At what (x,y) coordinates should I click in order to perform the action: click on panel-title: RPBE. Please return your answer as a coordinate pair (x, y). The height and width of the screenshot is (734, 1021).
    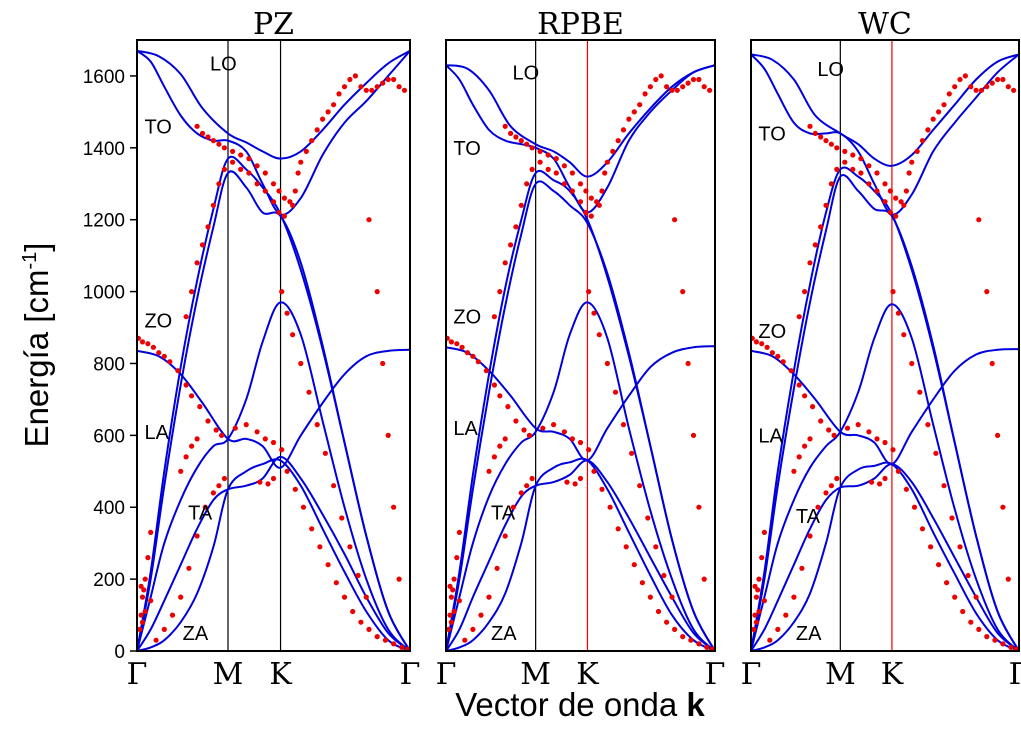
    Looking at the image, I should click on (580, 24).